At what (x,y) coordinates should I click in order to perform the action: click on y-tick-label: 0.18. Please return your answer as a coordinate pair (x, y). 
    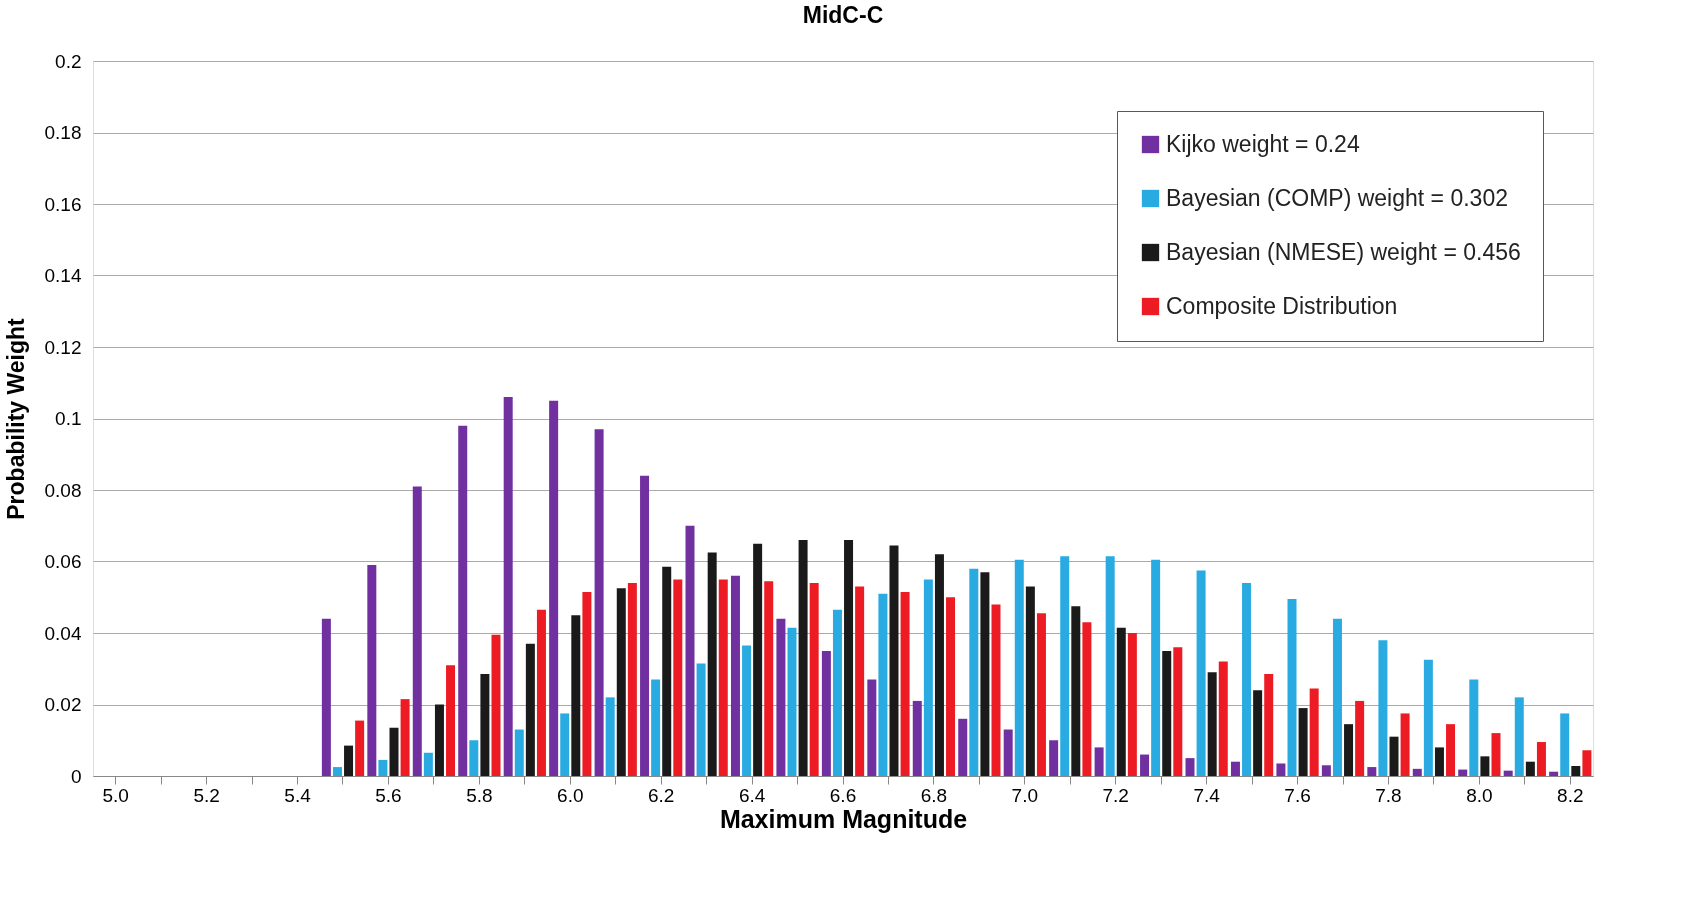
    Looking at the image, I should click on (63, 132).